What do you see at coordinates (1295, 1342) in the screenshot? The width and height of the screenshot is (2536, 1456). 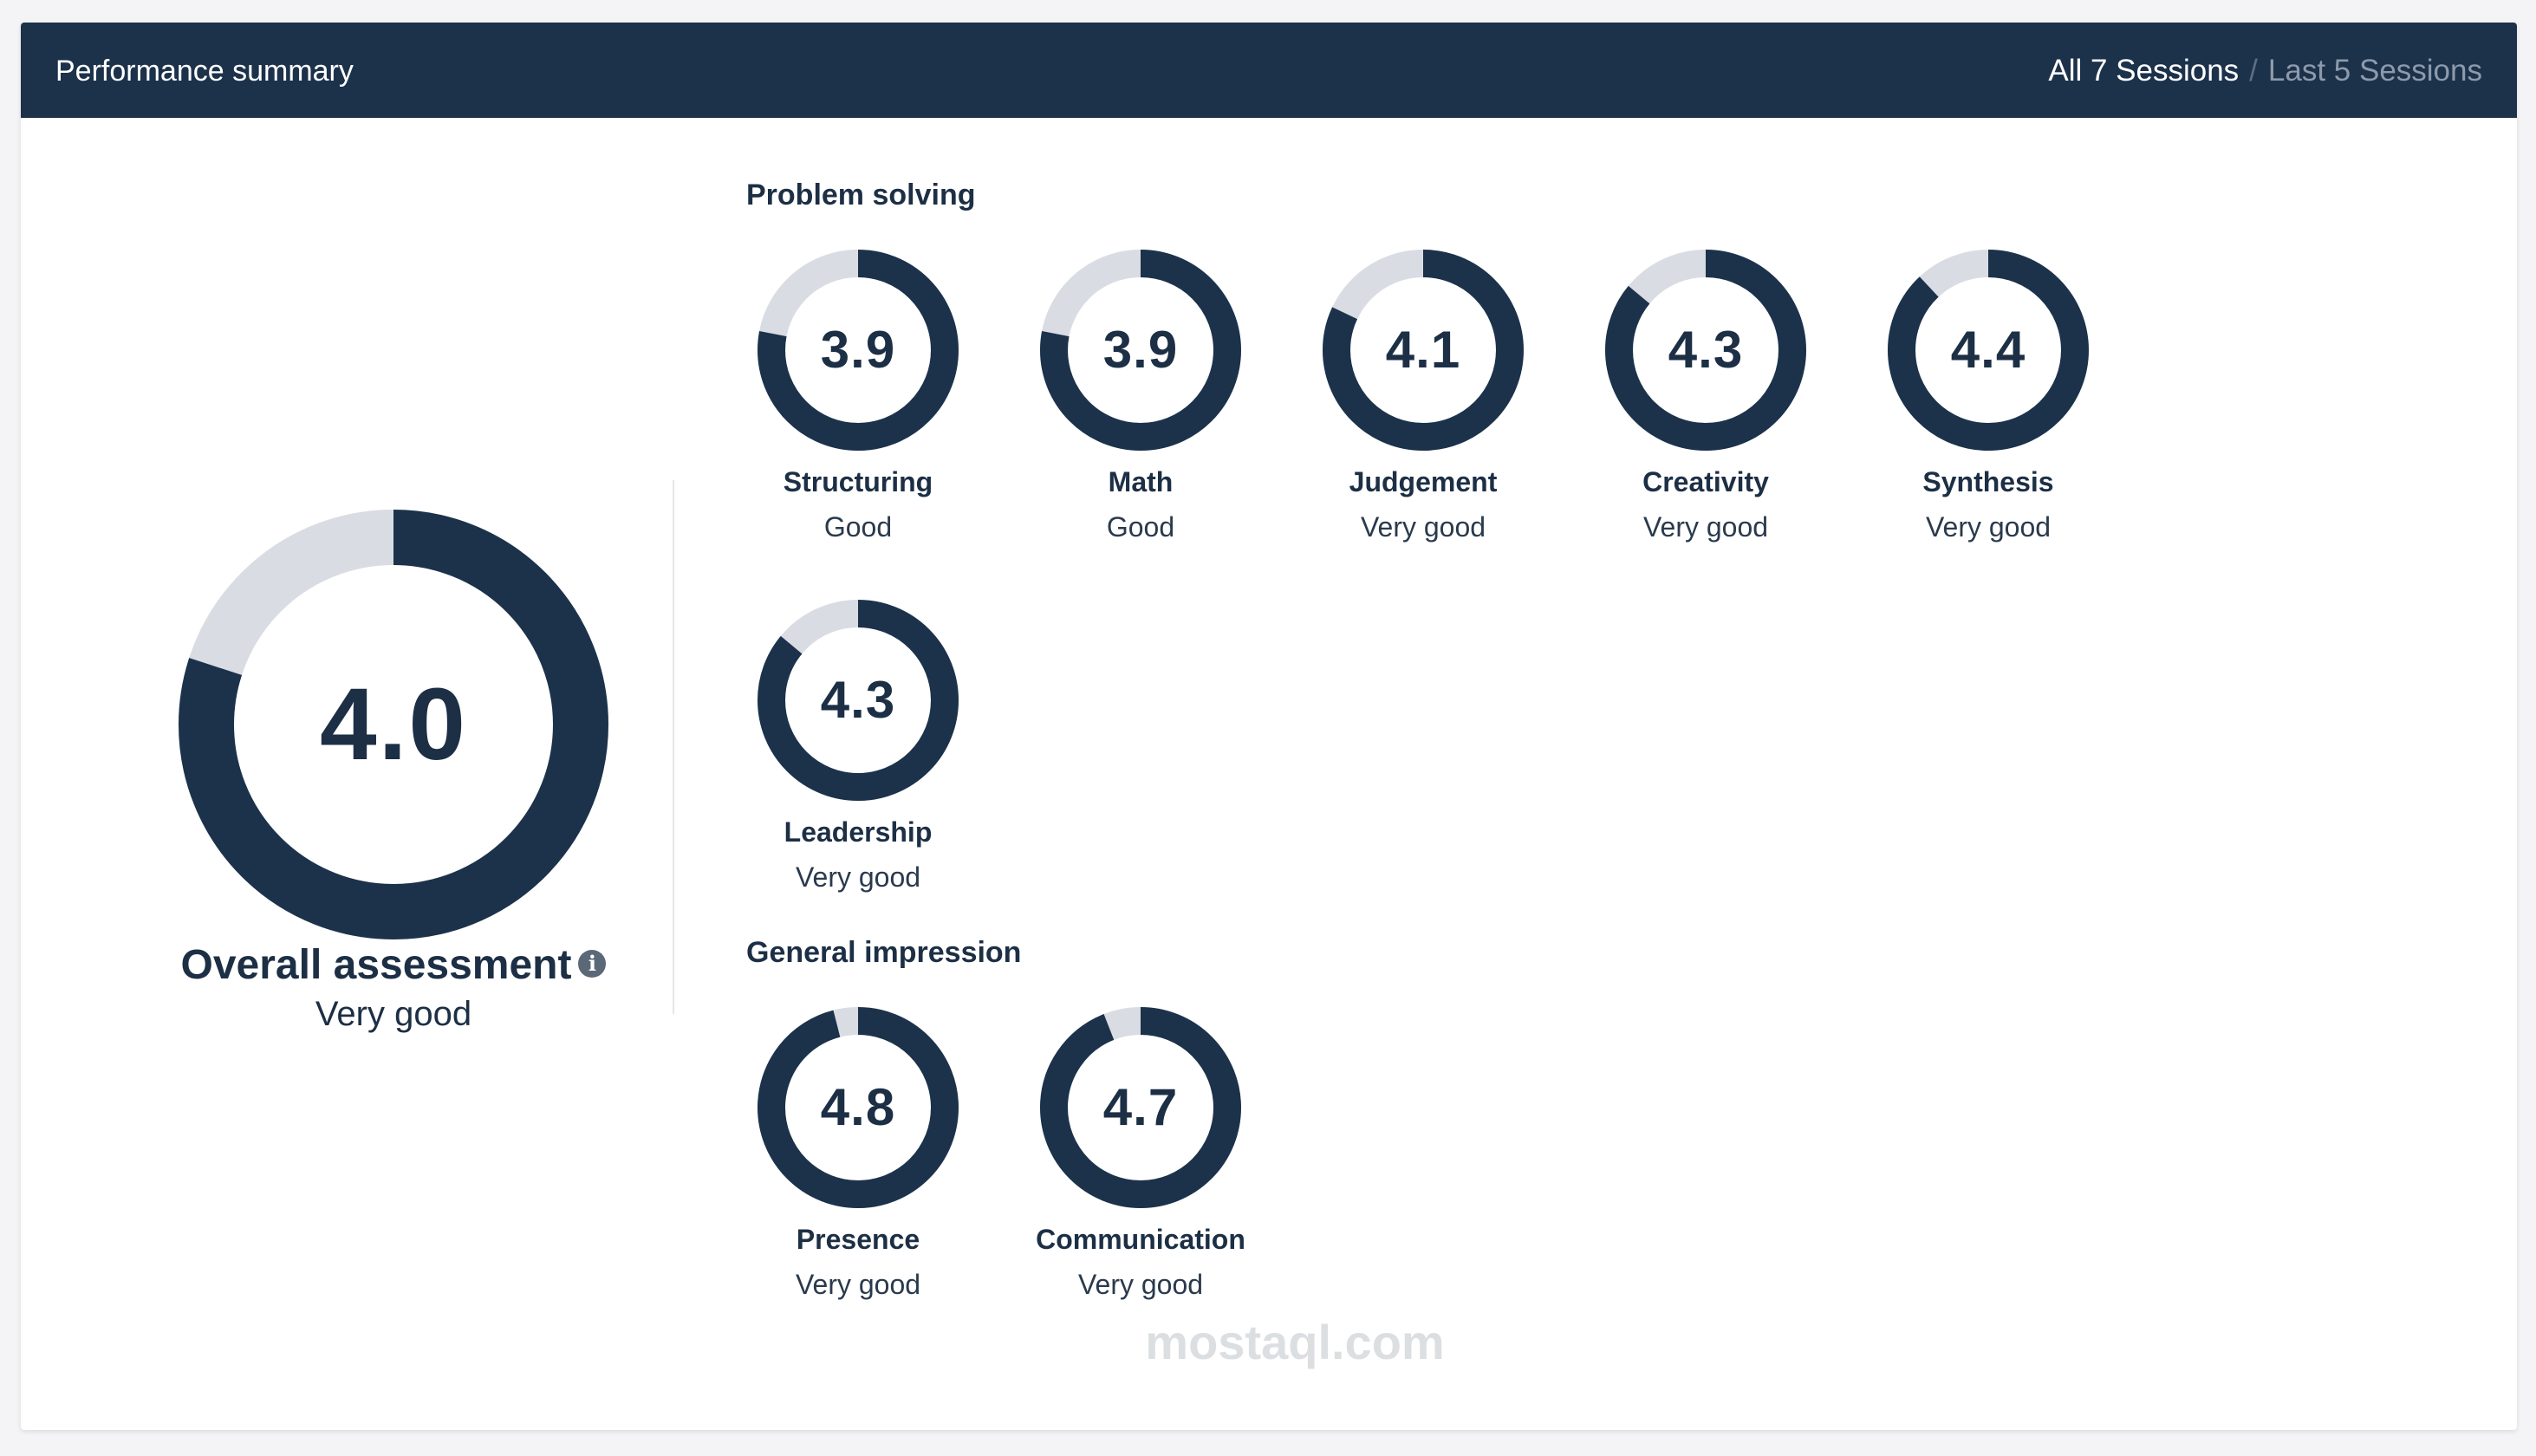 I see `watermark: mostaql.com` at bounding box center [1295, 1342].